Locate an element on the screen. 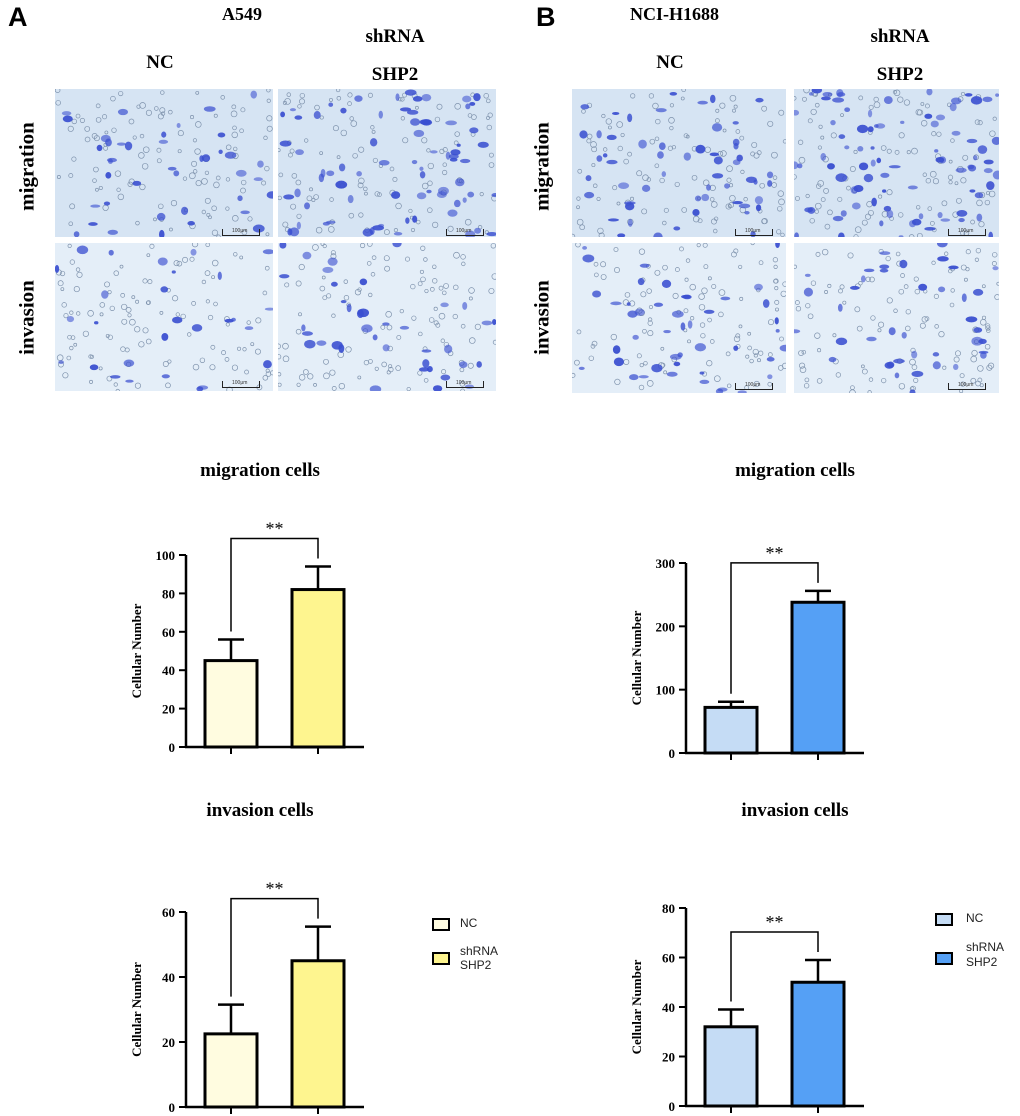  panel-letter-b: B is located at coordinates (546, 17).